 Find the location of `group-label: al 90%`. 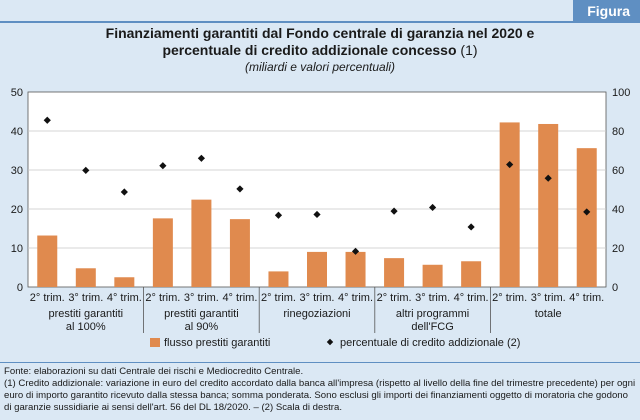

group-label: al 90% is located at coordinates (202, 327).